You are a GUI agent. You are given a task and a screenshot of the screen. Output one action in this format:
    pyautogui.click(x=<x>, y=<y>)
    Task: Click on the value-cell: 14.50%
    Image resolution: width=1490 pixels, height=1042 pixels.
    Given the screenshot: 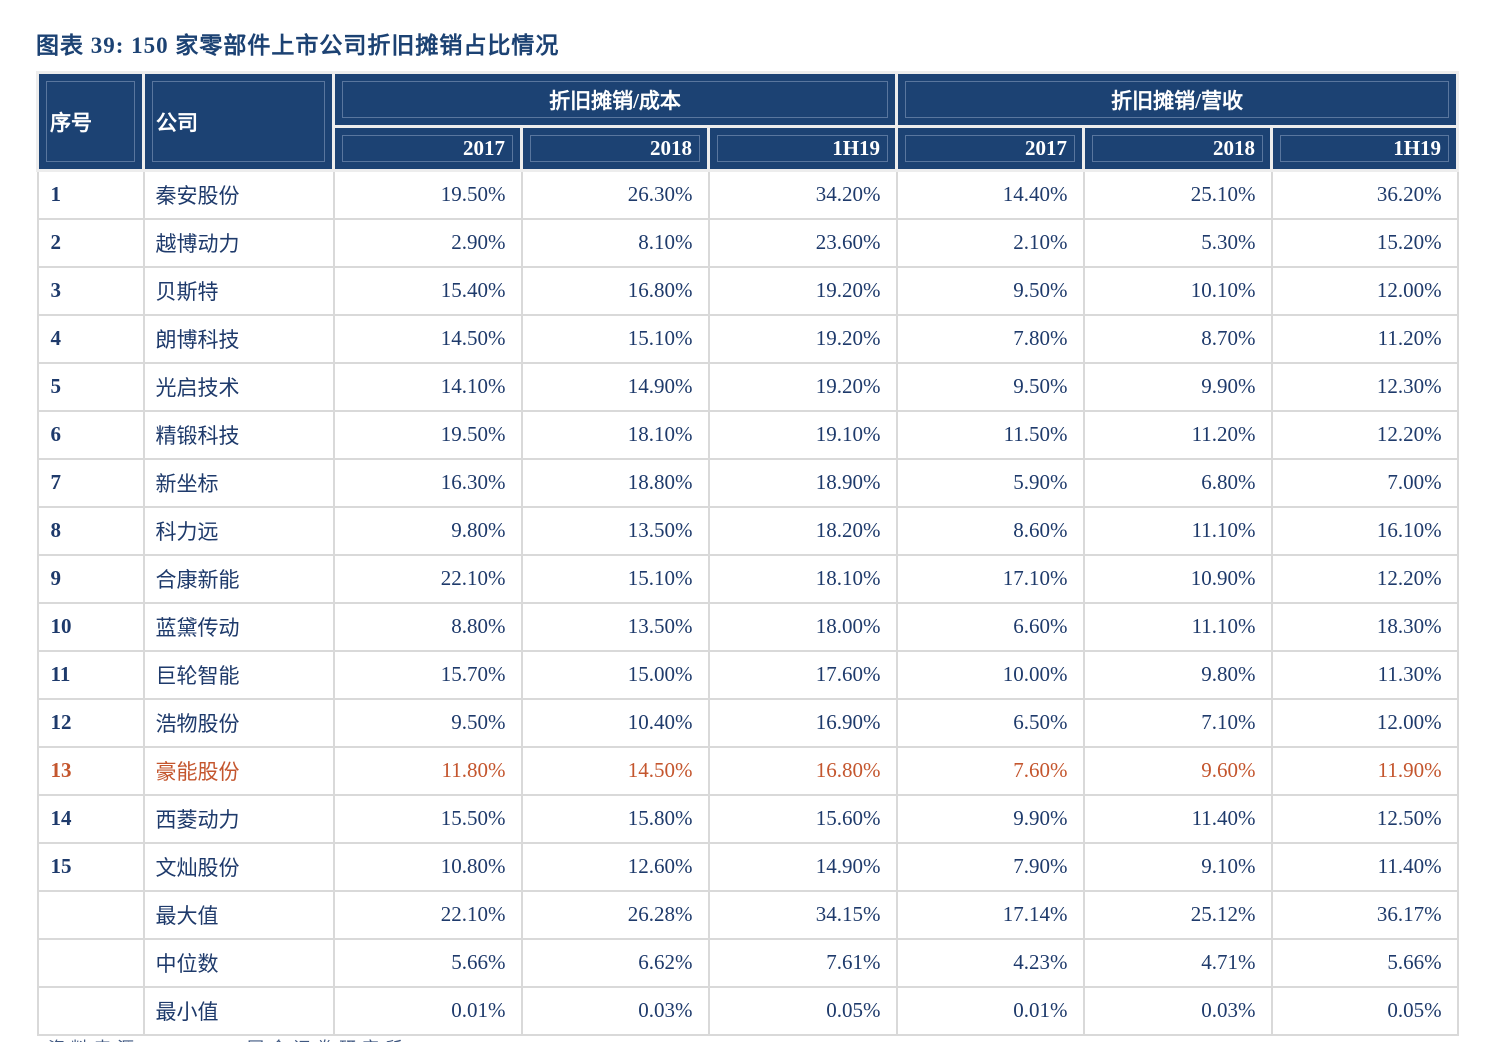 What is the action you would take?
    pyautogui.click(x=615, y=770)
    